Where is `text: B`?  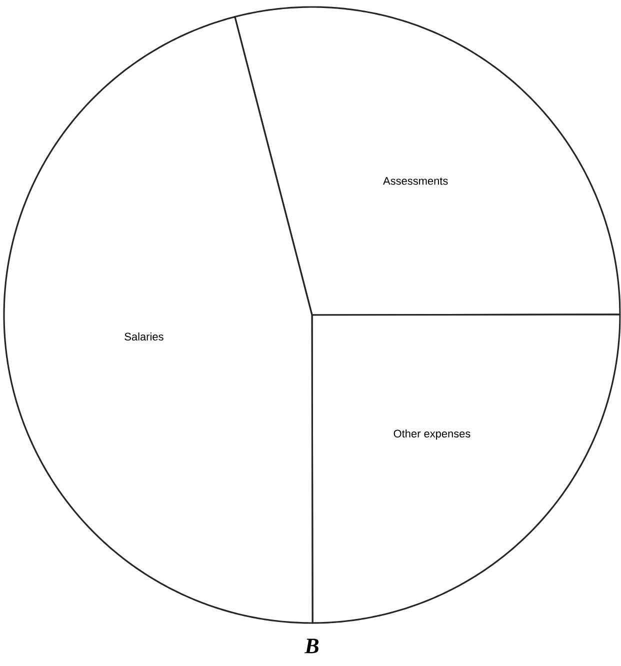
text: B is located at coordinates (311, 646).